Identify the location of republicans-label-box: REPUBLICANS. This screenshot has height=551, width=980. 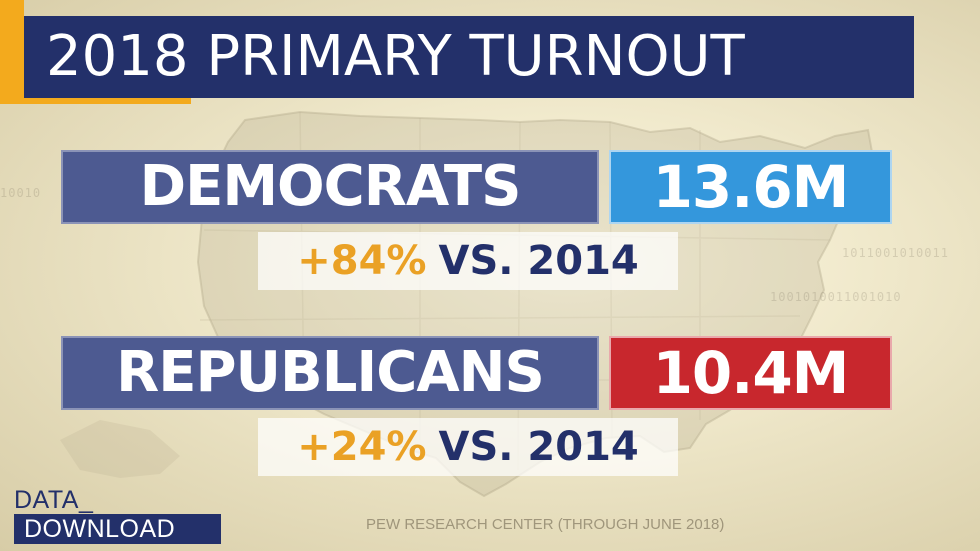
(330, 373).